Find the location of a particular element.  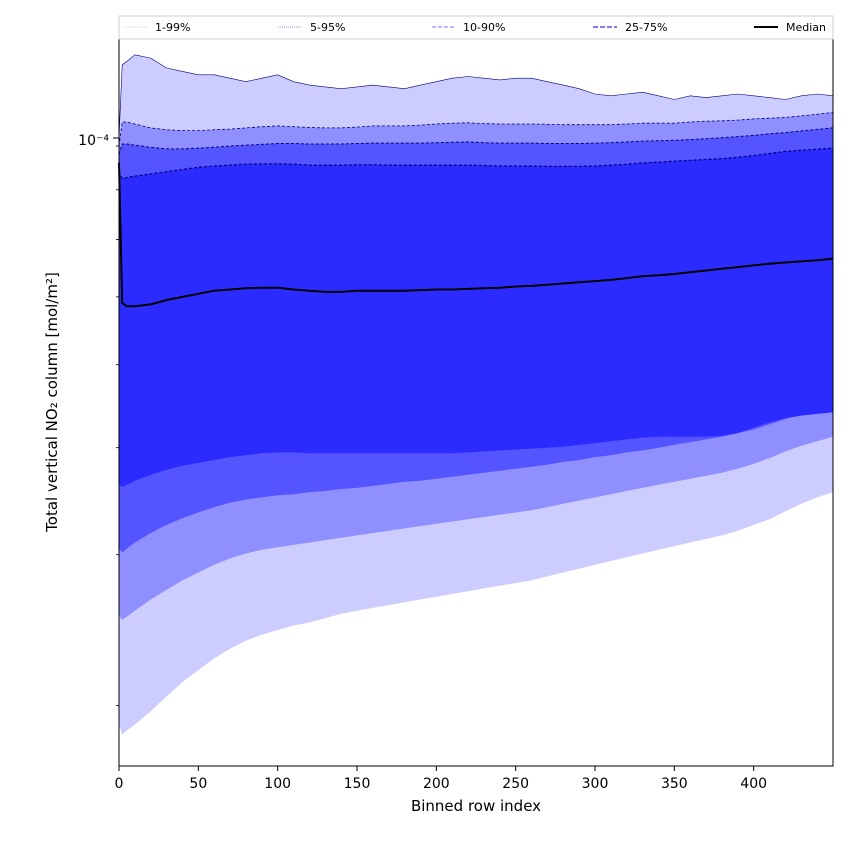

x-tick-label-100: 100 is located at coordinates (277, 784).